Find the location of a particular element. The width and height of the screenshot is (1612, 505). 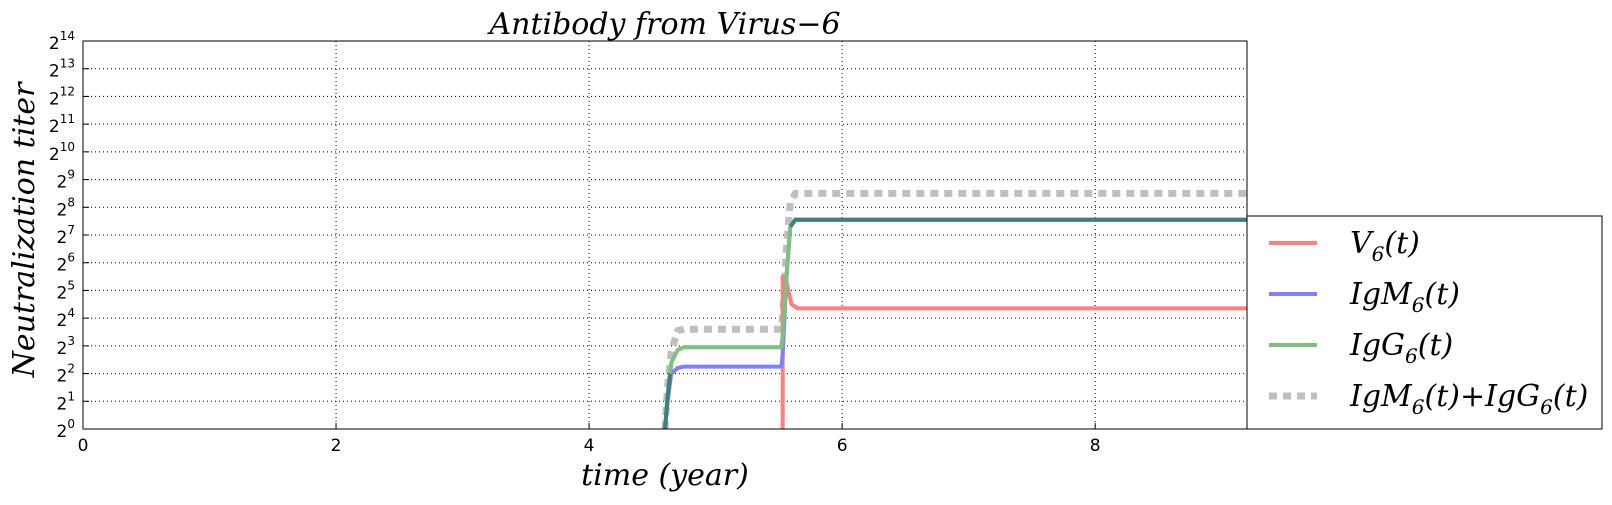

legend: V6(t) IgM6(t) IgG6(t) IgM6(t)+IgG6(t) is located at coordinates (1424, 322).